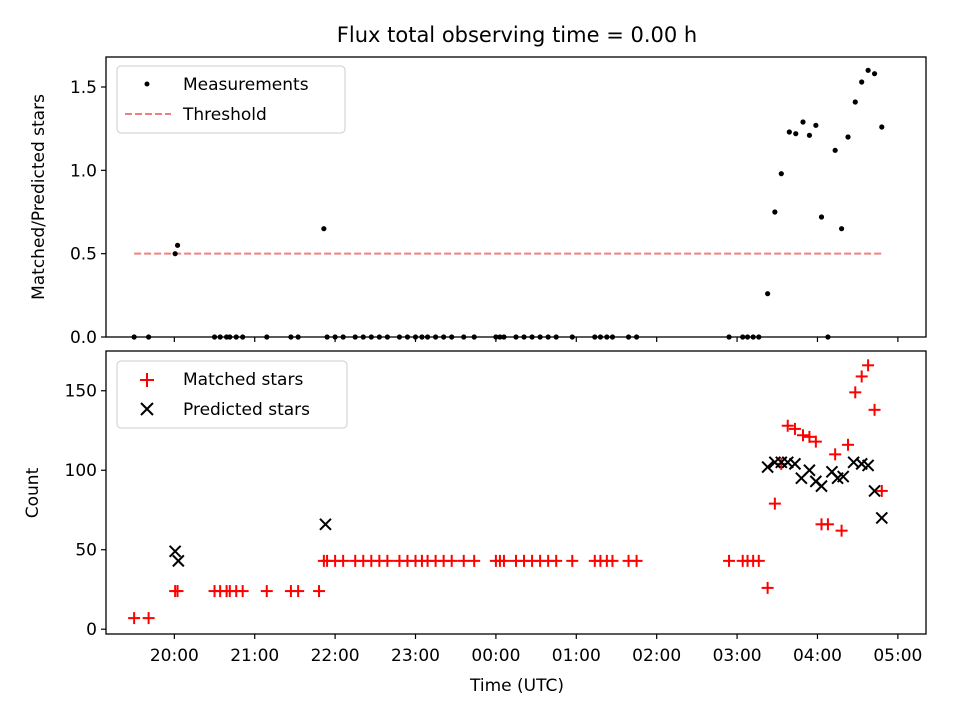 This screenshot has width=960, height=724. What do you see at coordinates (231, 99) in the screenshot?
I see `ratio-legend: Measurements Threshold` at bounding box center [231, 99].